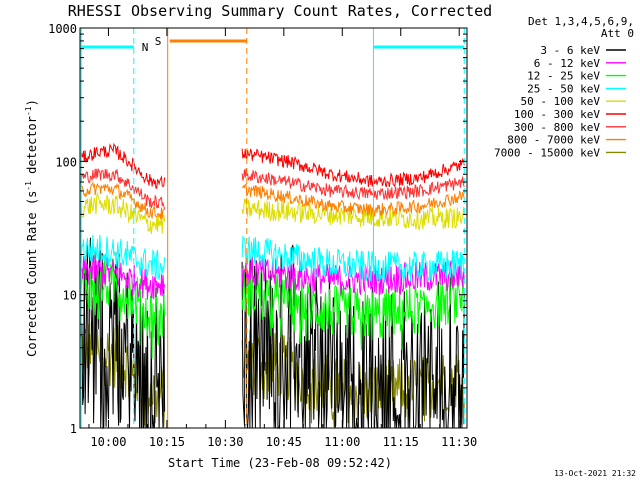 Image resolution: width=640 pixels, height=480 pixels. Describe the element at coordinates (567, 63) in the screenshot. I see `legend-label: 6 - 12 keV` at that location.